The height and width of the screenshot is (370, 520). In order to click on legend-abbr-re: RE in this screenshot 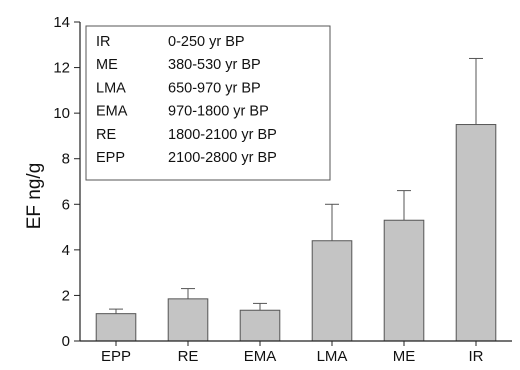, I will do `click(106, 135)`.